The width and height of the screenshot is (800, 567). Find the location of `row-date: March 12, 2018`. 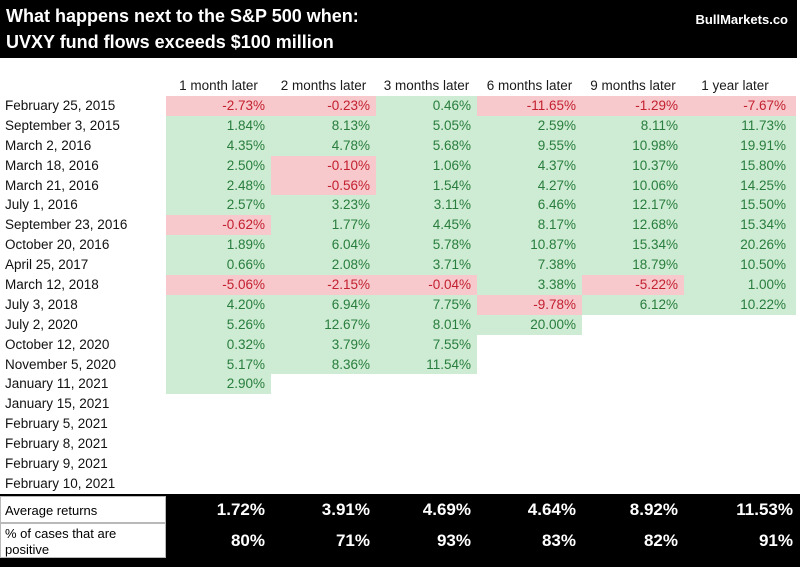

row-date: March 12, 2018 is located at coordinates (52, 285).